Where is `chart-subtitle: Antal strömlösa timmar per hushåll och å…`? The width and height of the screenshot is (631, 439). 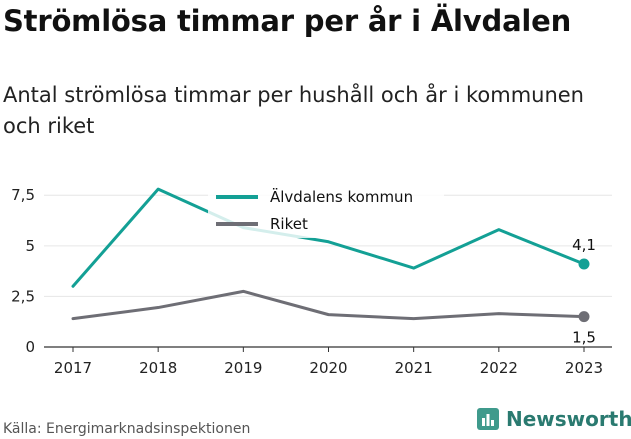
chart-subtitle: Antal strömlösa timmar per hushåll och å… is located at coordinates (293, 110).